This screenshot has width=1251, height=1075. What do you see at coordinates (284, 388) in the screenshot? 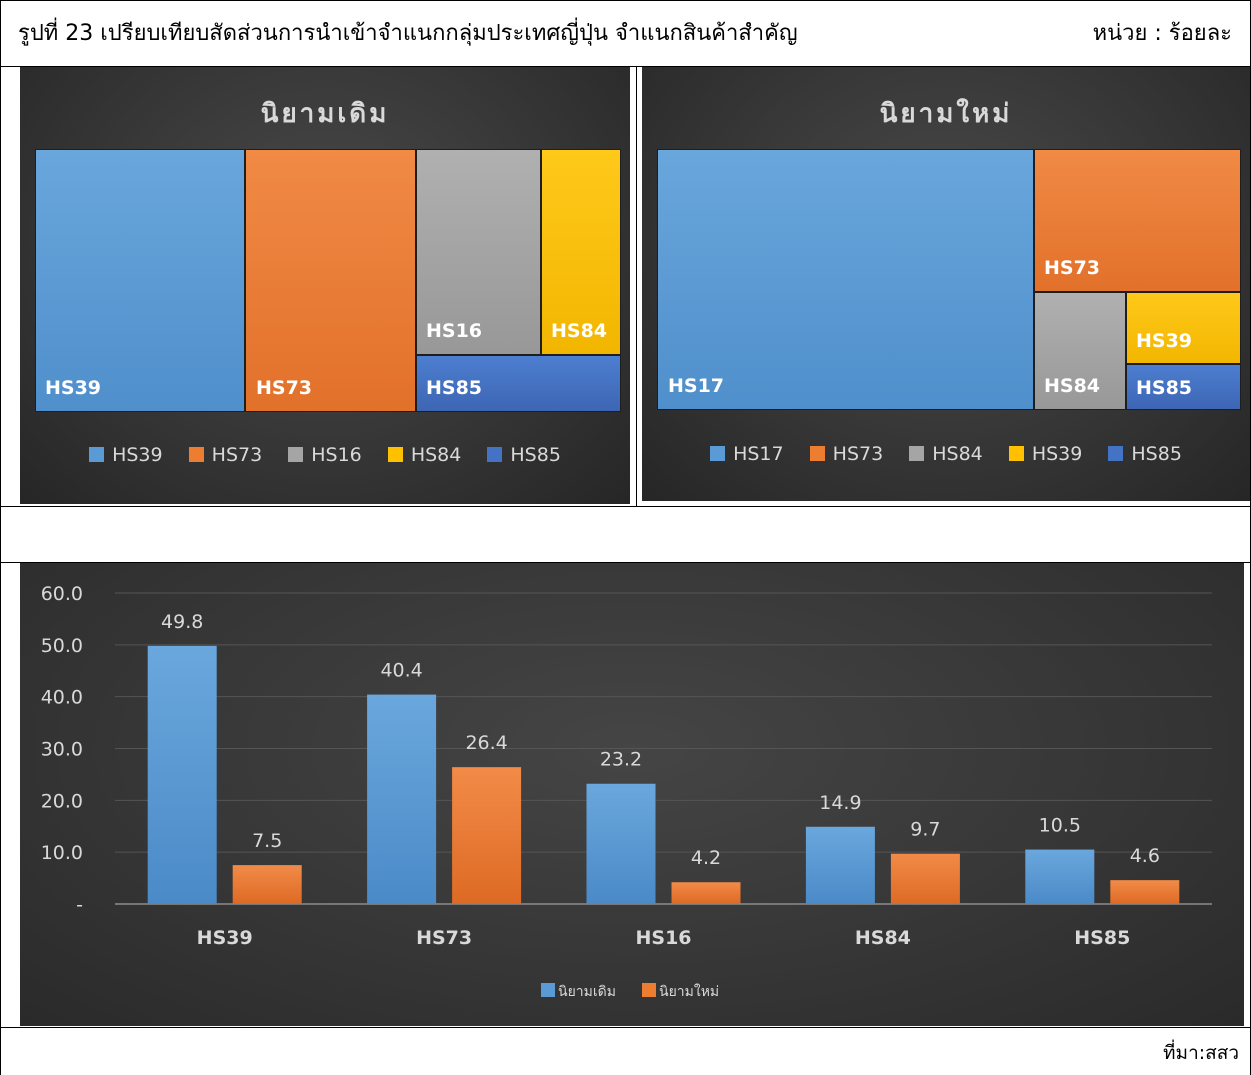
I see `treemap-old-label-2: HS73` at bounding box center [284, 388].